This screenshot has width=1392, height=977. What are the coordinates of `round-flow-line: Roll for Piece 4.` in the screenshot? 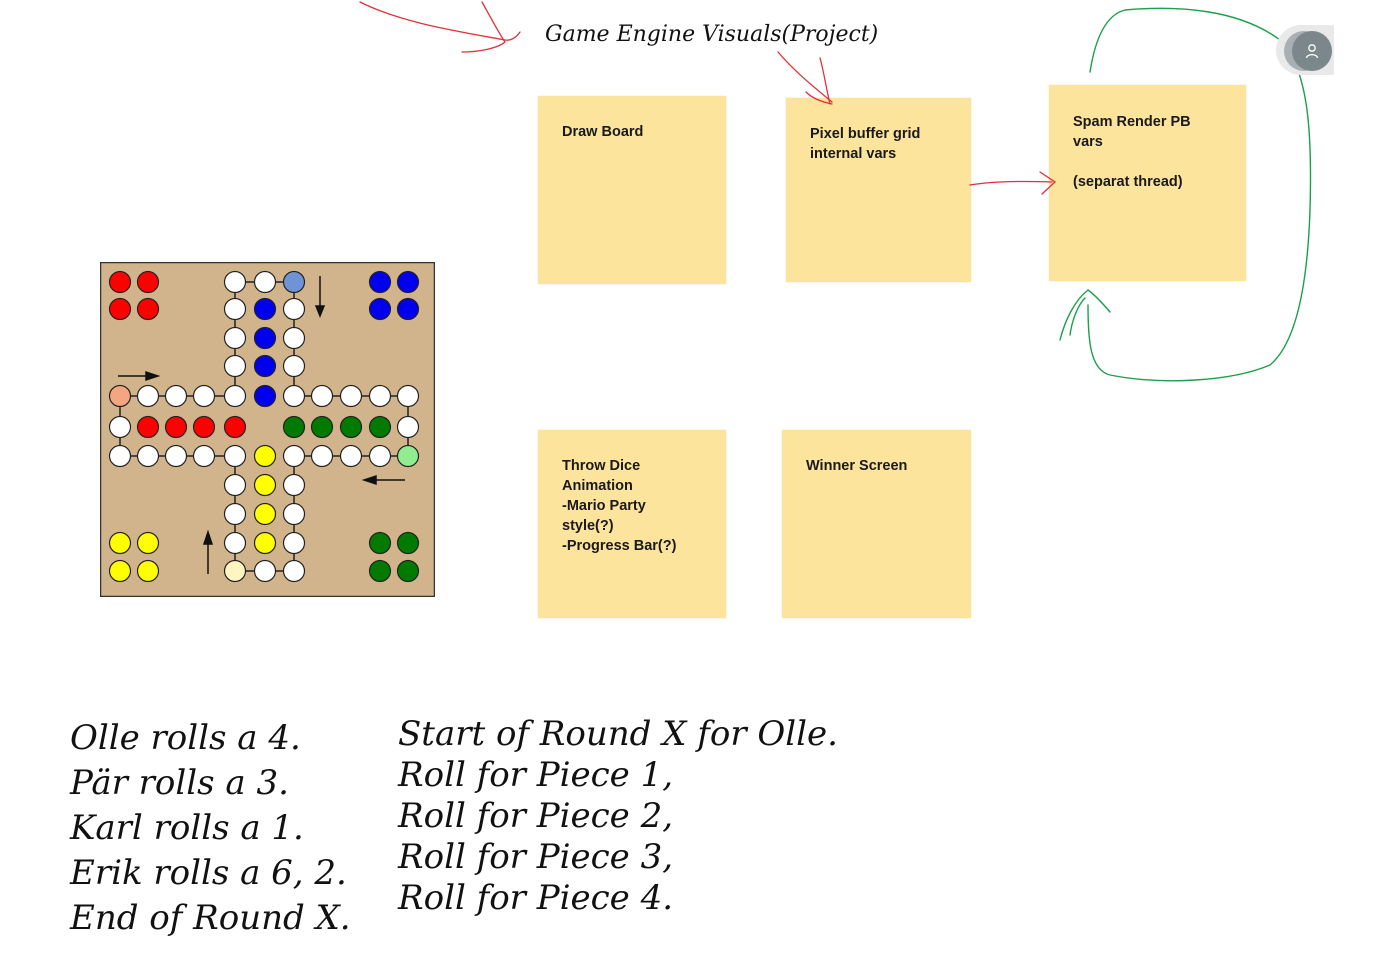 It's located at (536, 898).